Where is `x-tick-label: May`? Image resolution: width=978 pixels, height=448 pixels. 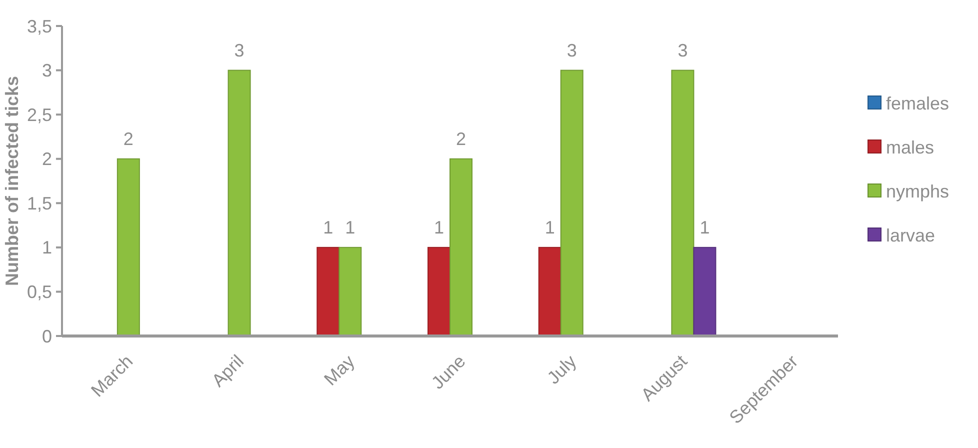 x-tick-label: May is located at coordinates (339, 370).